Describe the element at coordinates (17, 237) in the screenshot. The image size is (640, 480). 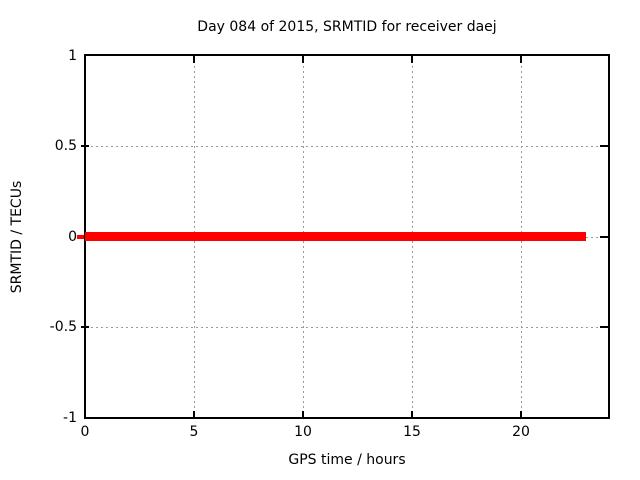
I see `y-axis-label: SRMTID / TECUs` at that location.